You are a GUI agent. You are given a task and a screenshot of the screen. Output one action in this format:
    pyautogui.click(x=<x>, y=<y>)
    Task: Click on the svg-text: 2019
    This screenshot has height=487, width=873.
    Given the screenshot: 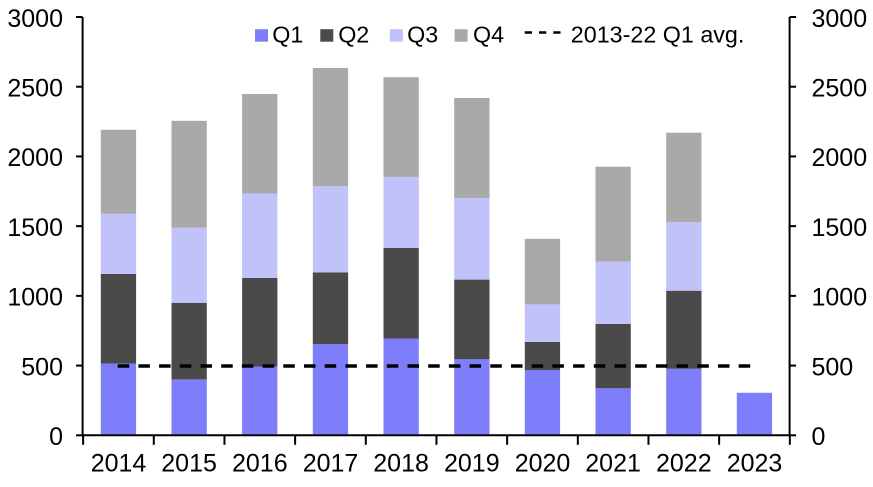 What is the action you would take?
    pyautogui.click(x=472, y=464)
    